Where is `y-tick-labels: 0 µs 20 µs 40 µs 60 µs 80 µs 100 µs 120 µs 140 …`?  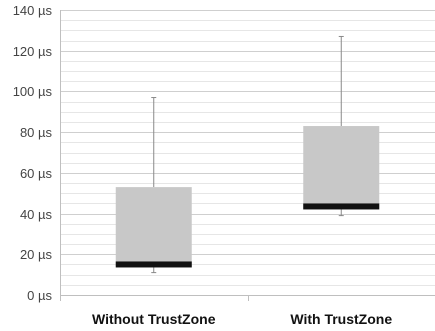 y-tick-labels: 0 µs 20 µs 40 µs 60 µs 80 µs 100 µs 120 µs 140 … is located at coordinates (33, 153).